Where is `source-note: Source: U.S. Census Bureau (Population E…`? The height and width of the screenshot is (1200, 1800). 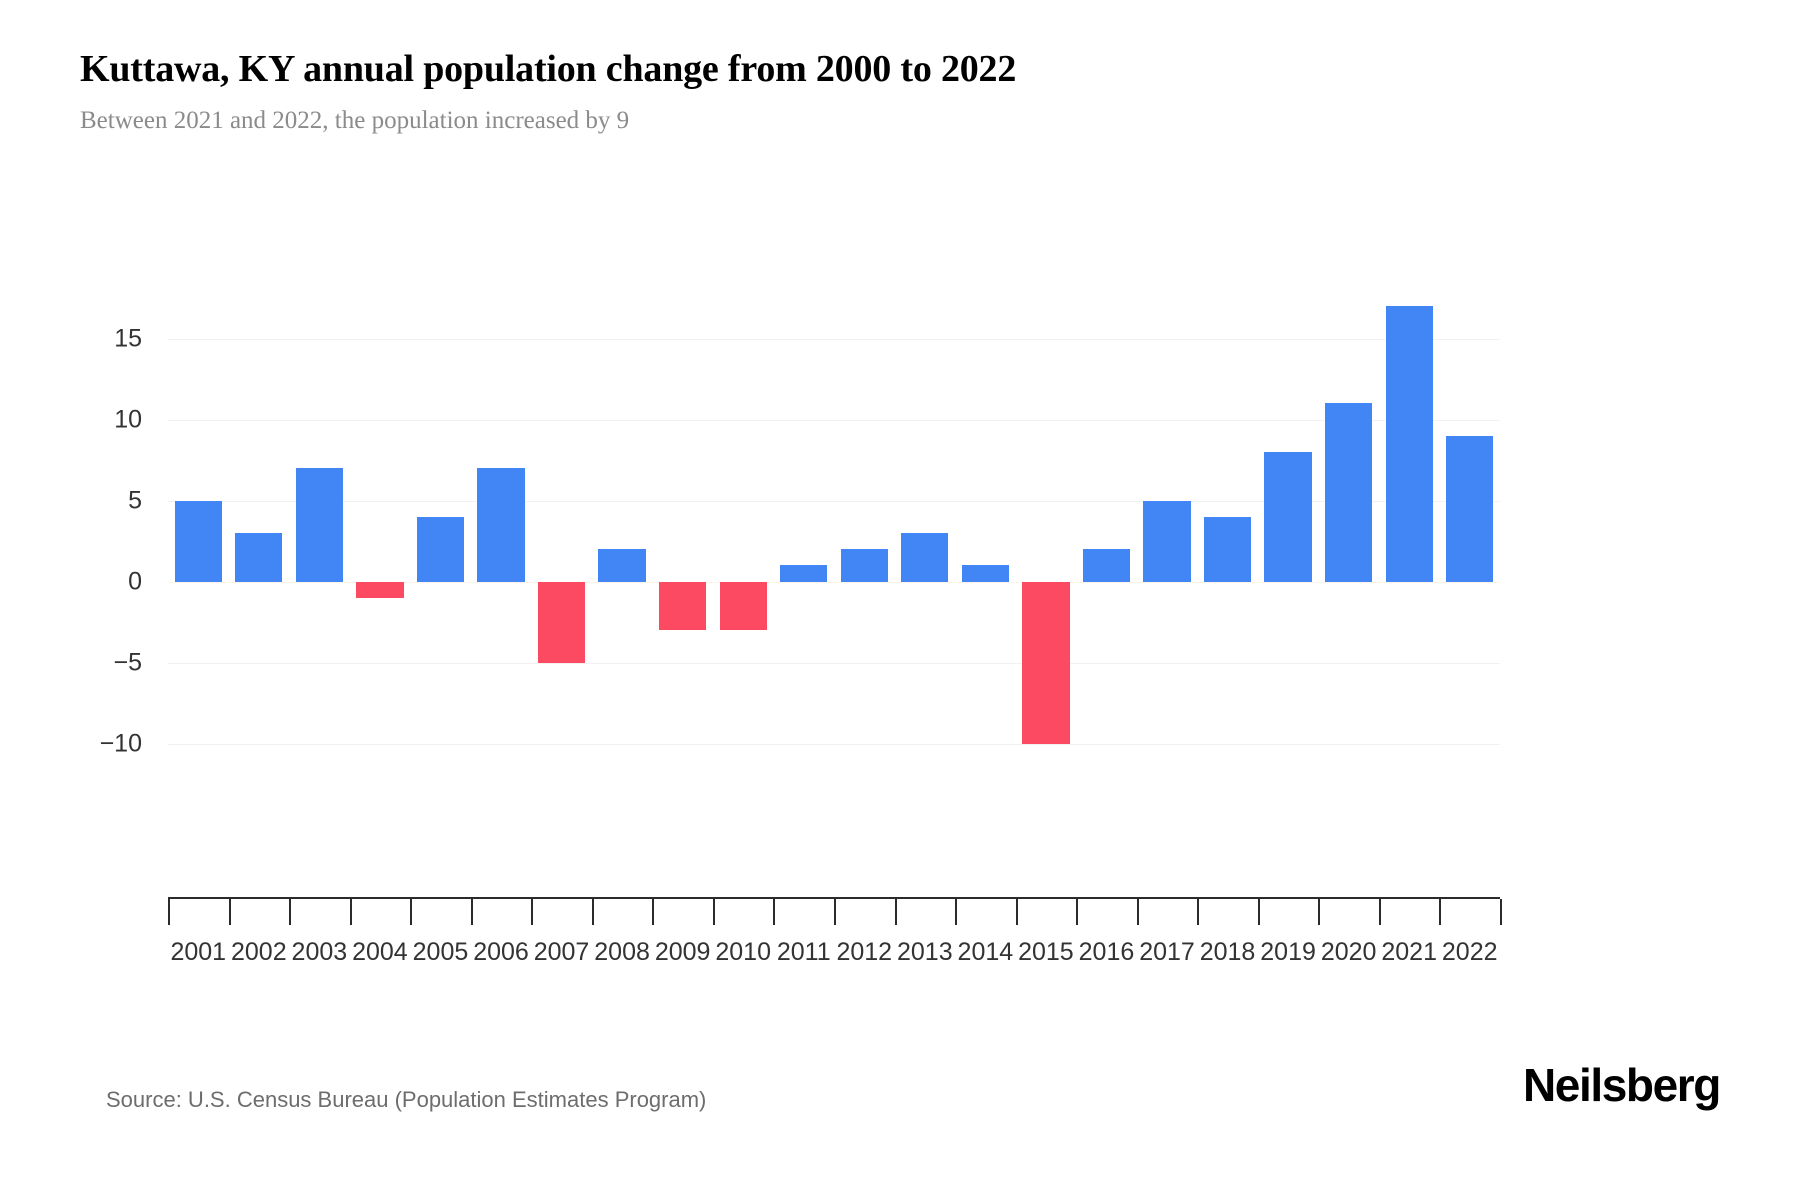 source-note: Source: U.S. Census Bureau (Population E… is located at coordinates (406, 1099).